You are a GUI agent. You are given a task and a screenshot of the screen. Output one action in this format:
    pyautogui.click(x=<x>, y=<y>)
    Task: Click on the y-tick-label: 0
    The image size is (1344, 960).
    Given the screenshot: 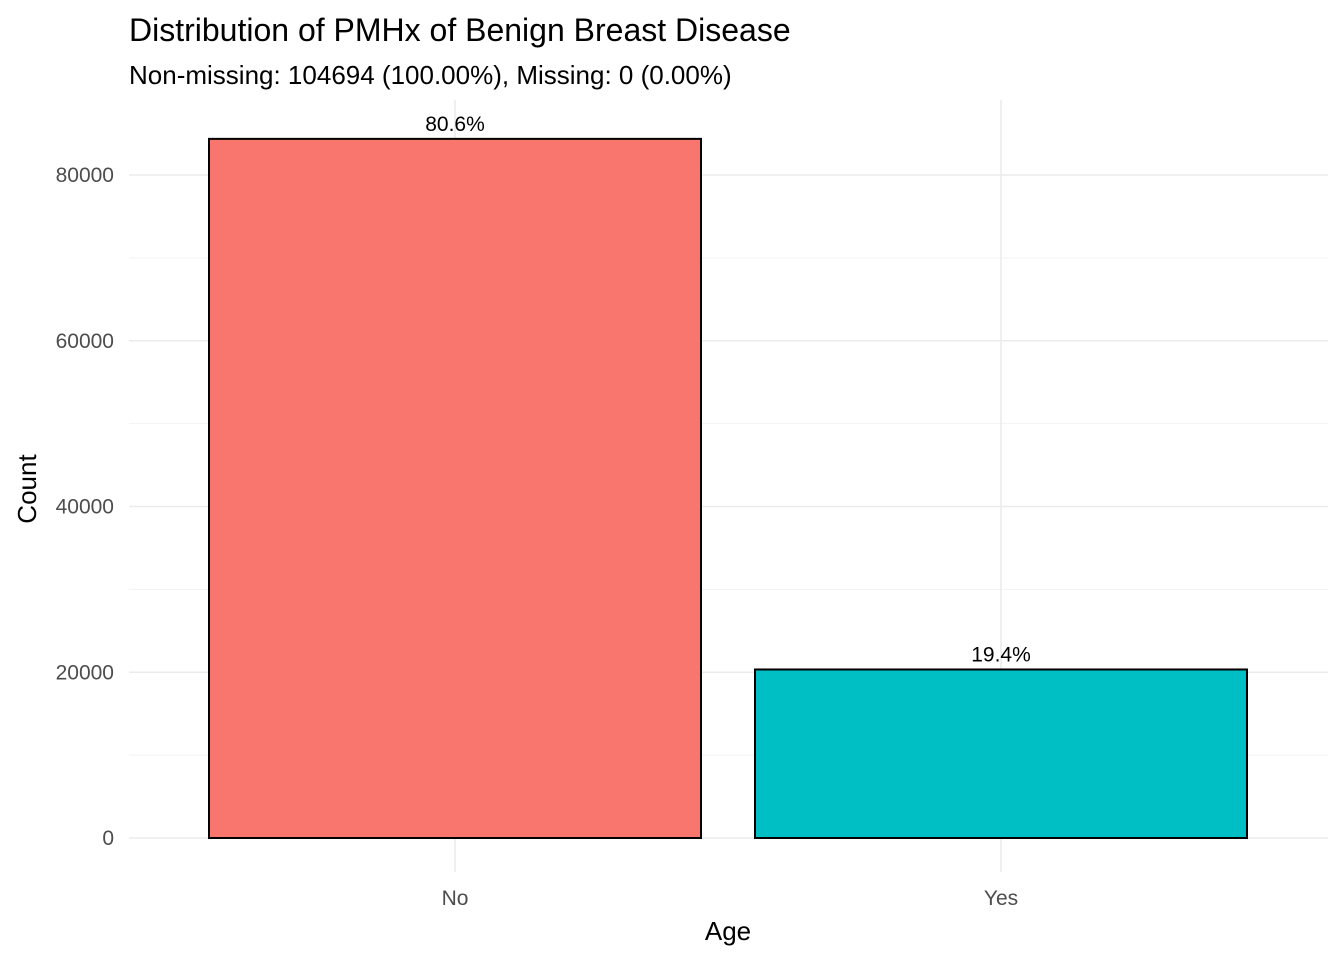 What is the action you would take?
    pyautogui.click(x=108, y=838)
    